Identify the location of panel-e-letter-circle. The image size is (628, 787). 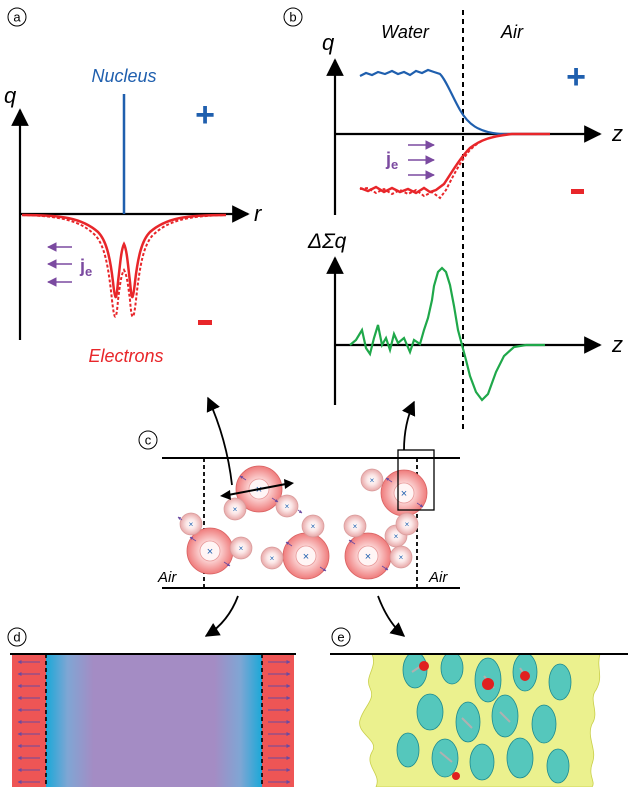
(341, 637).